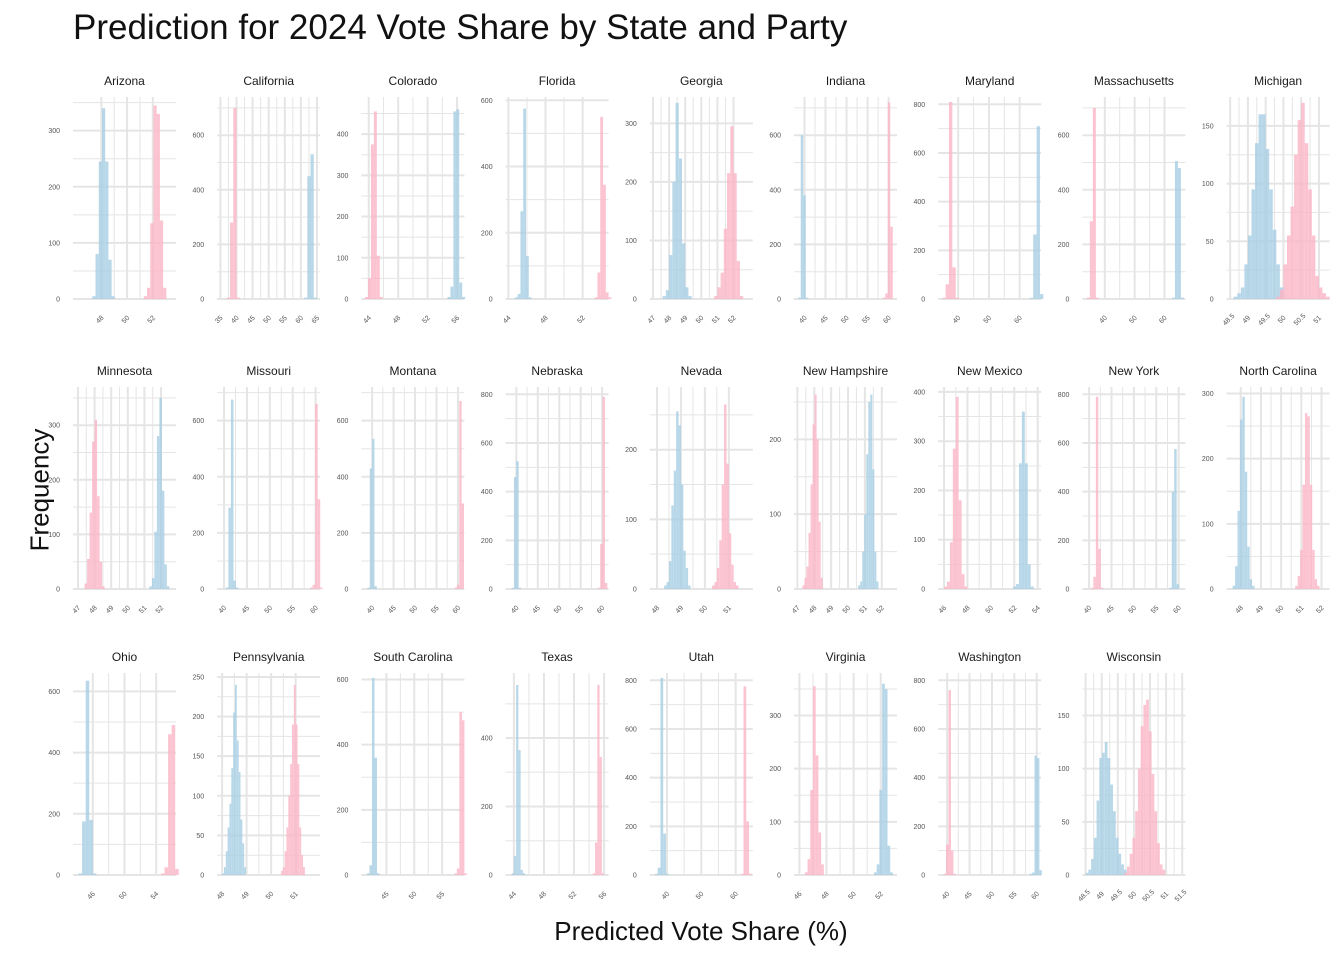 This screenshot has height=960, width=1344. I want to click on panel-missouri: Missouri 0 200 400 600 40 45 50 55 60, so click(258, 489).